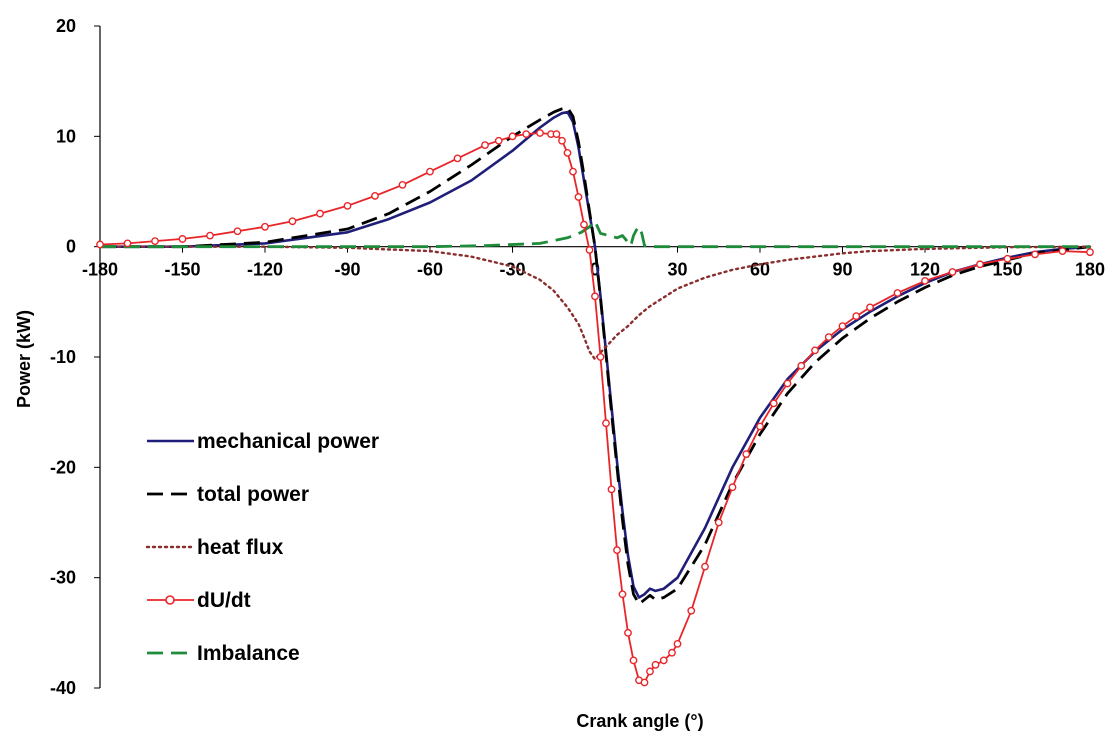 This screenshot has width=1107, height=736. What do you see at coordinates (842, 270) in the screenshot?
I see `x-tick-label: 90` at bounding box center [842, 270].